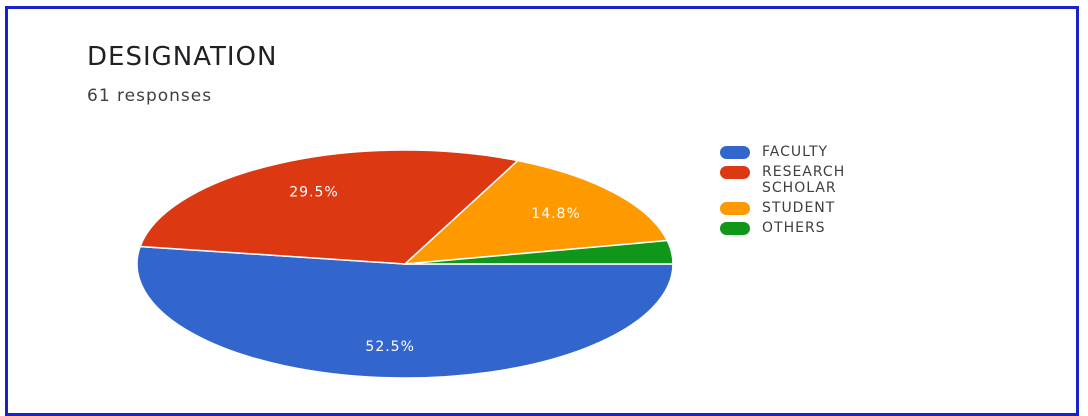 The height and width of the screenshot is (416, 1088). I want to click on legend-item-others: OTHERS, so click(782, 228).